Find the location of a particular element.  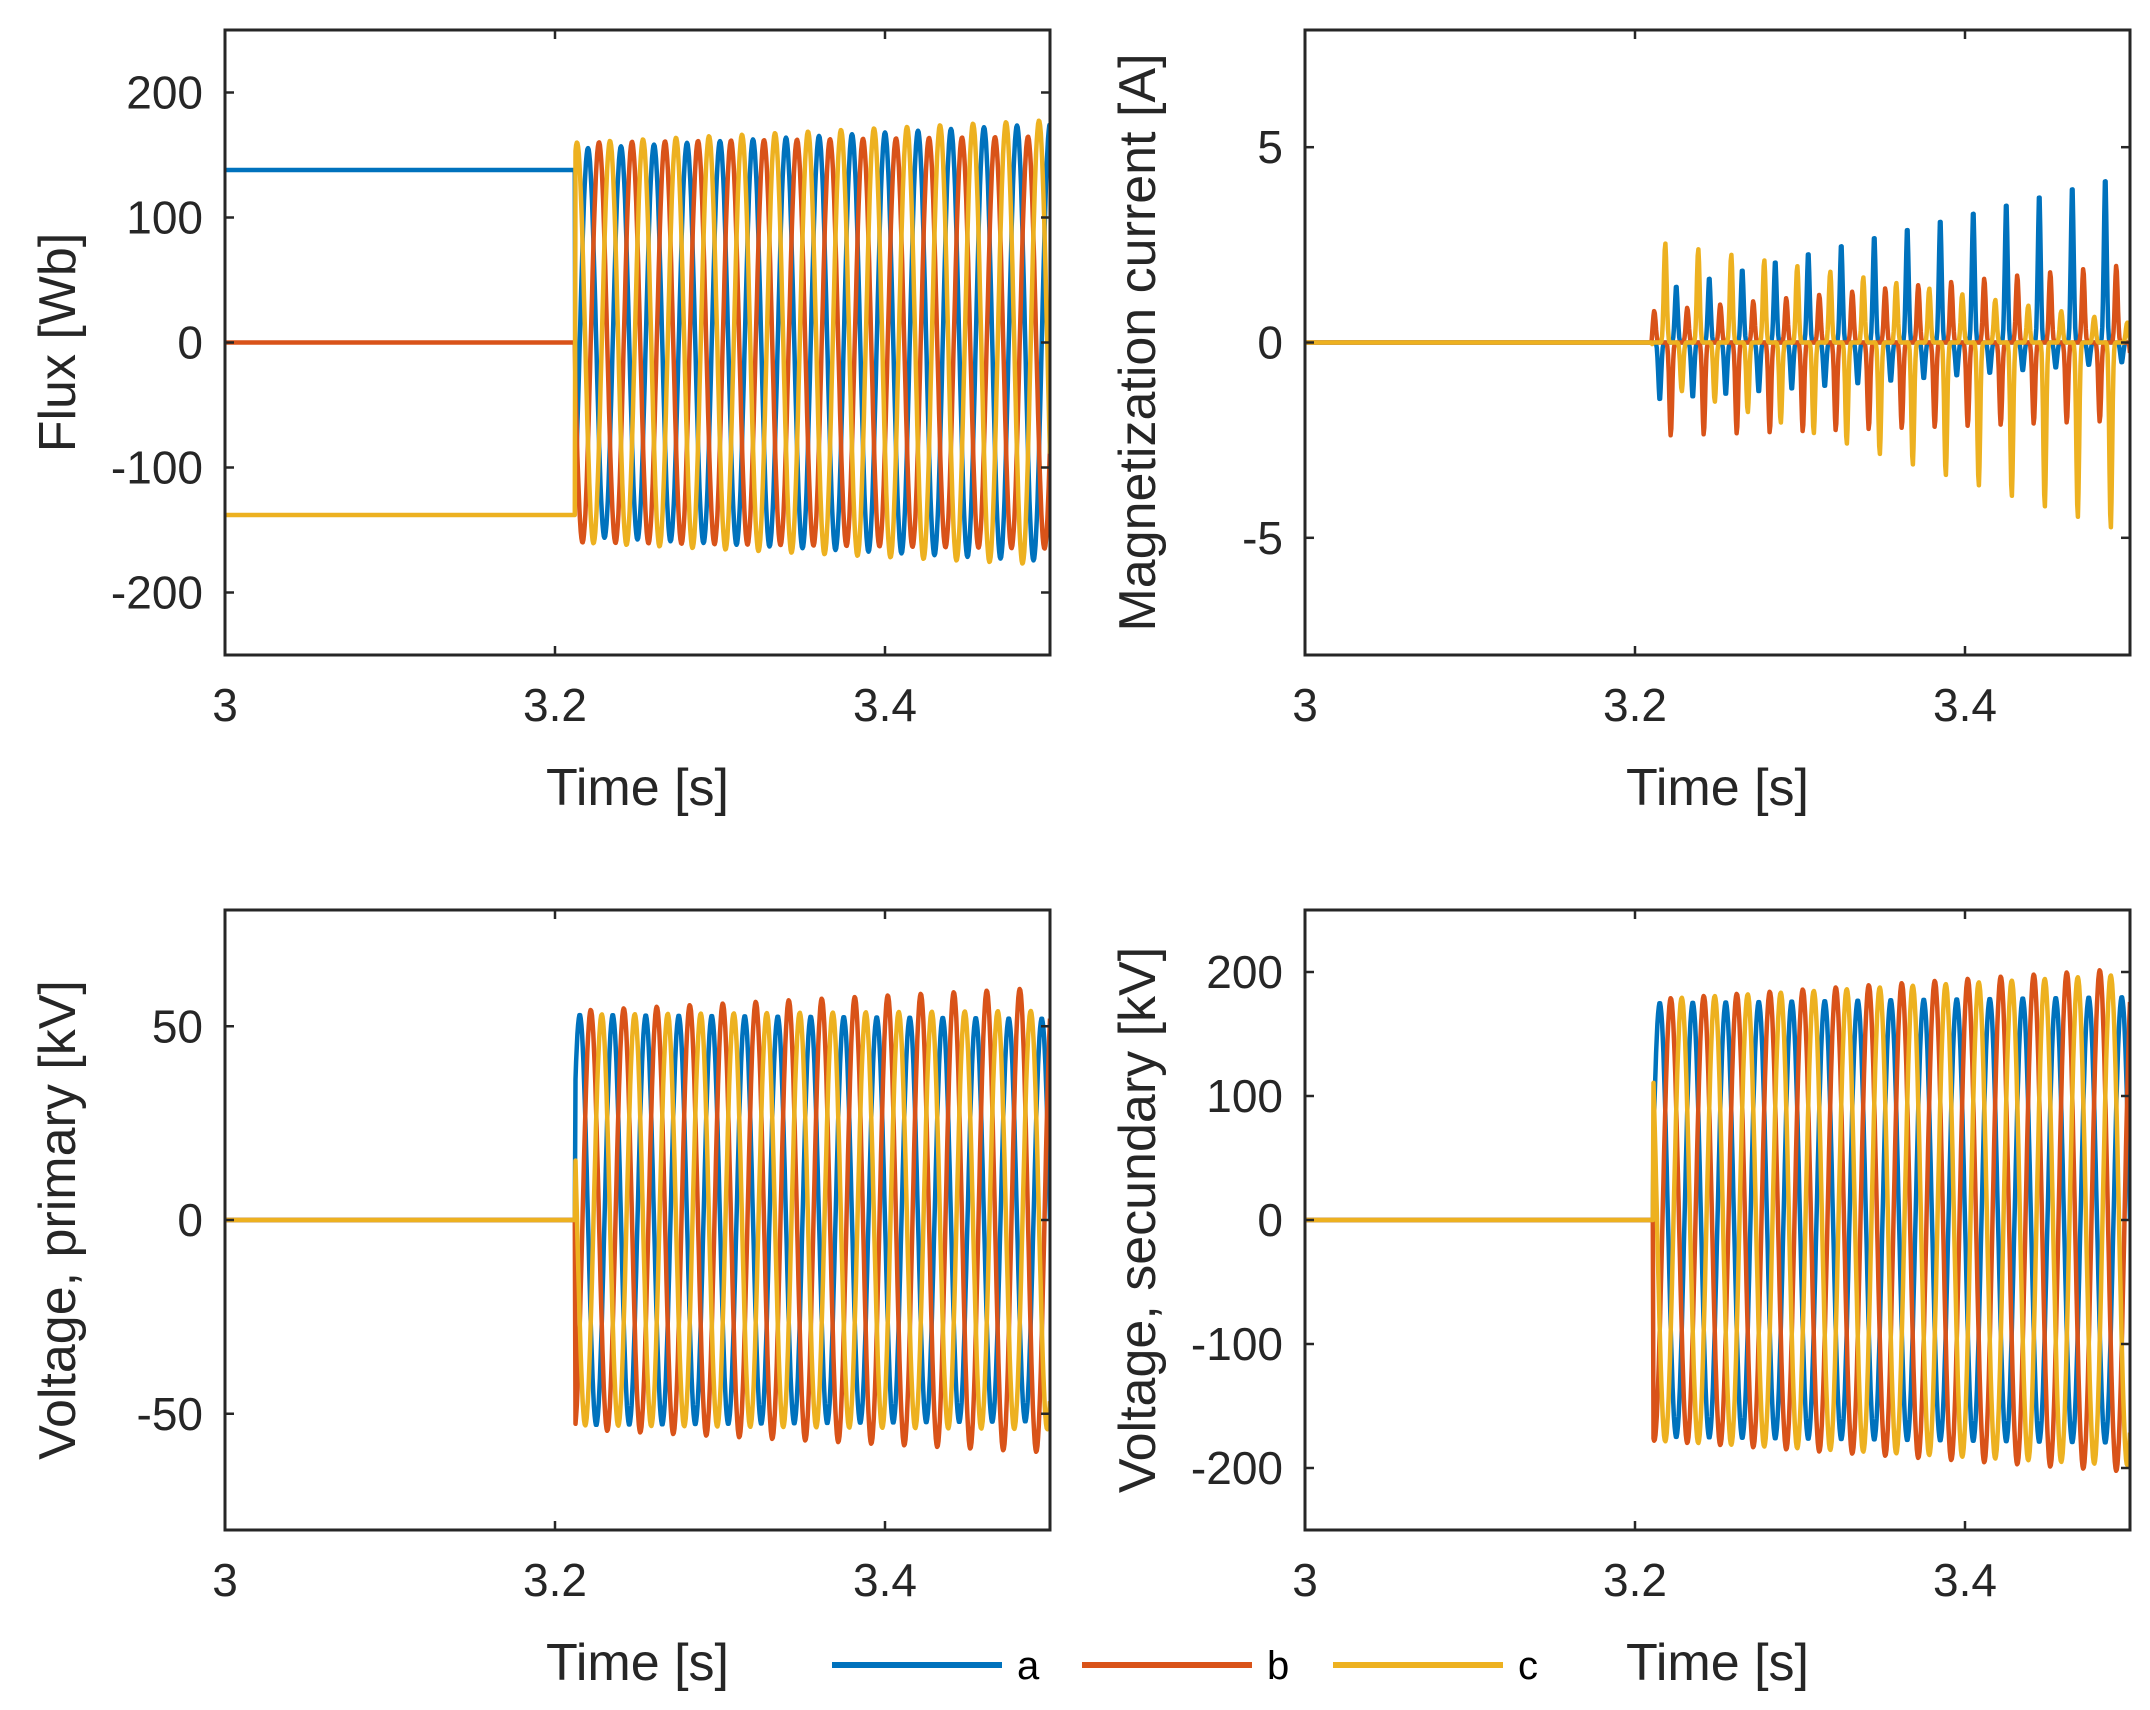

legend-item-a: a is located at coordinates (936, 1666).